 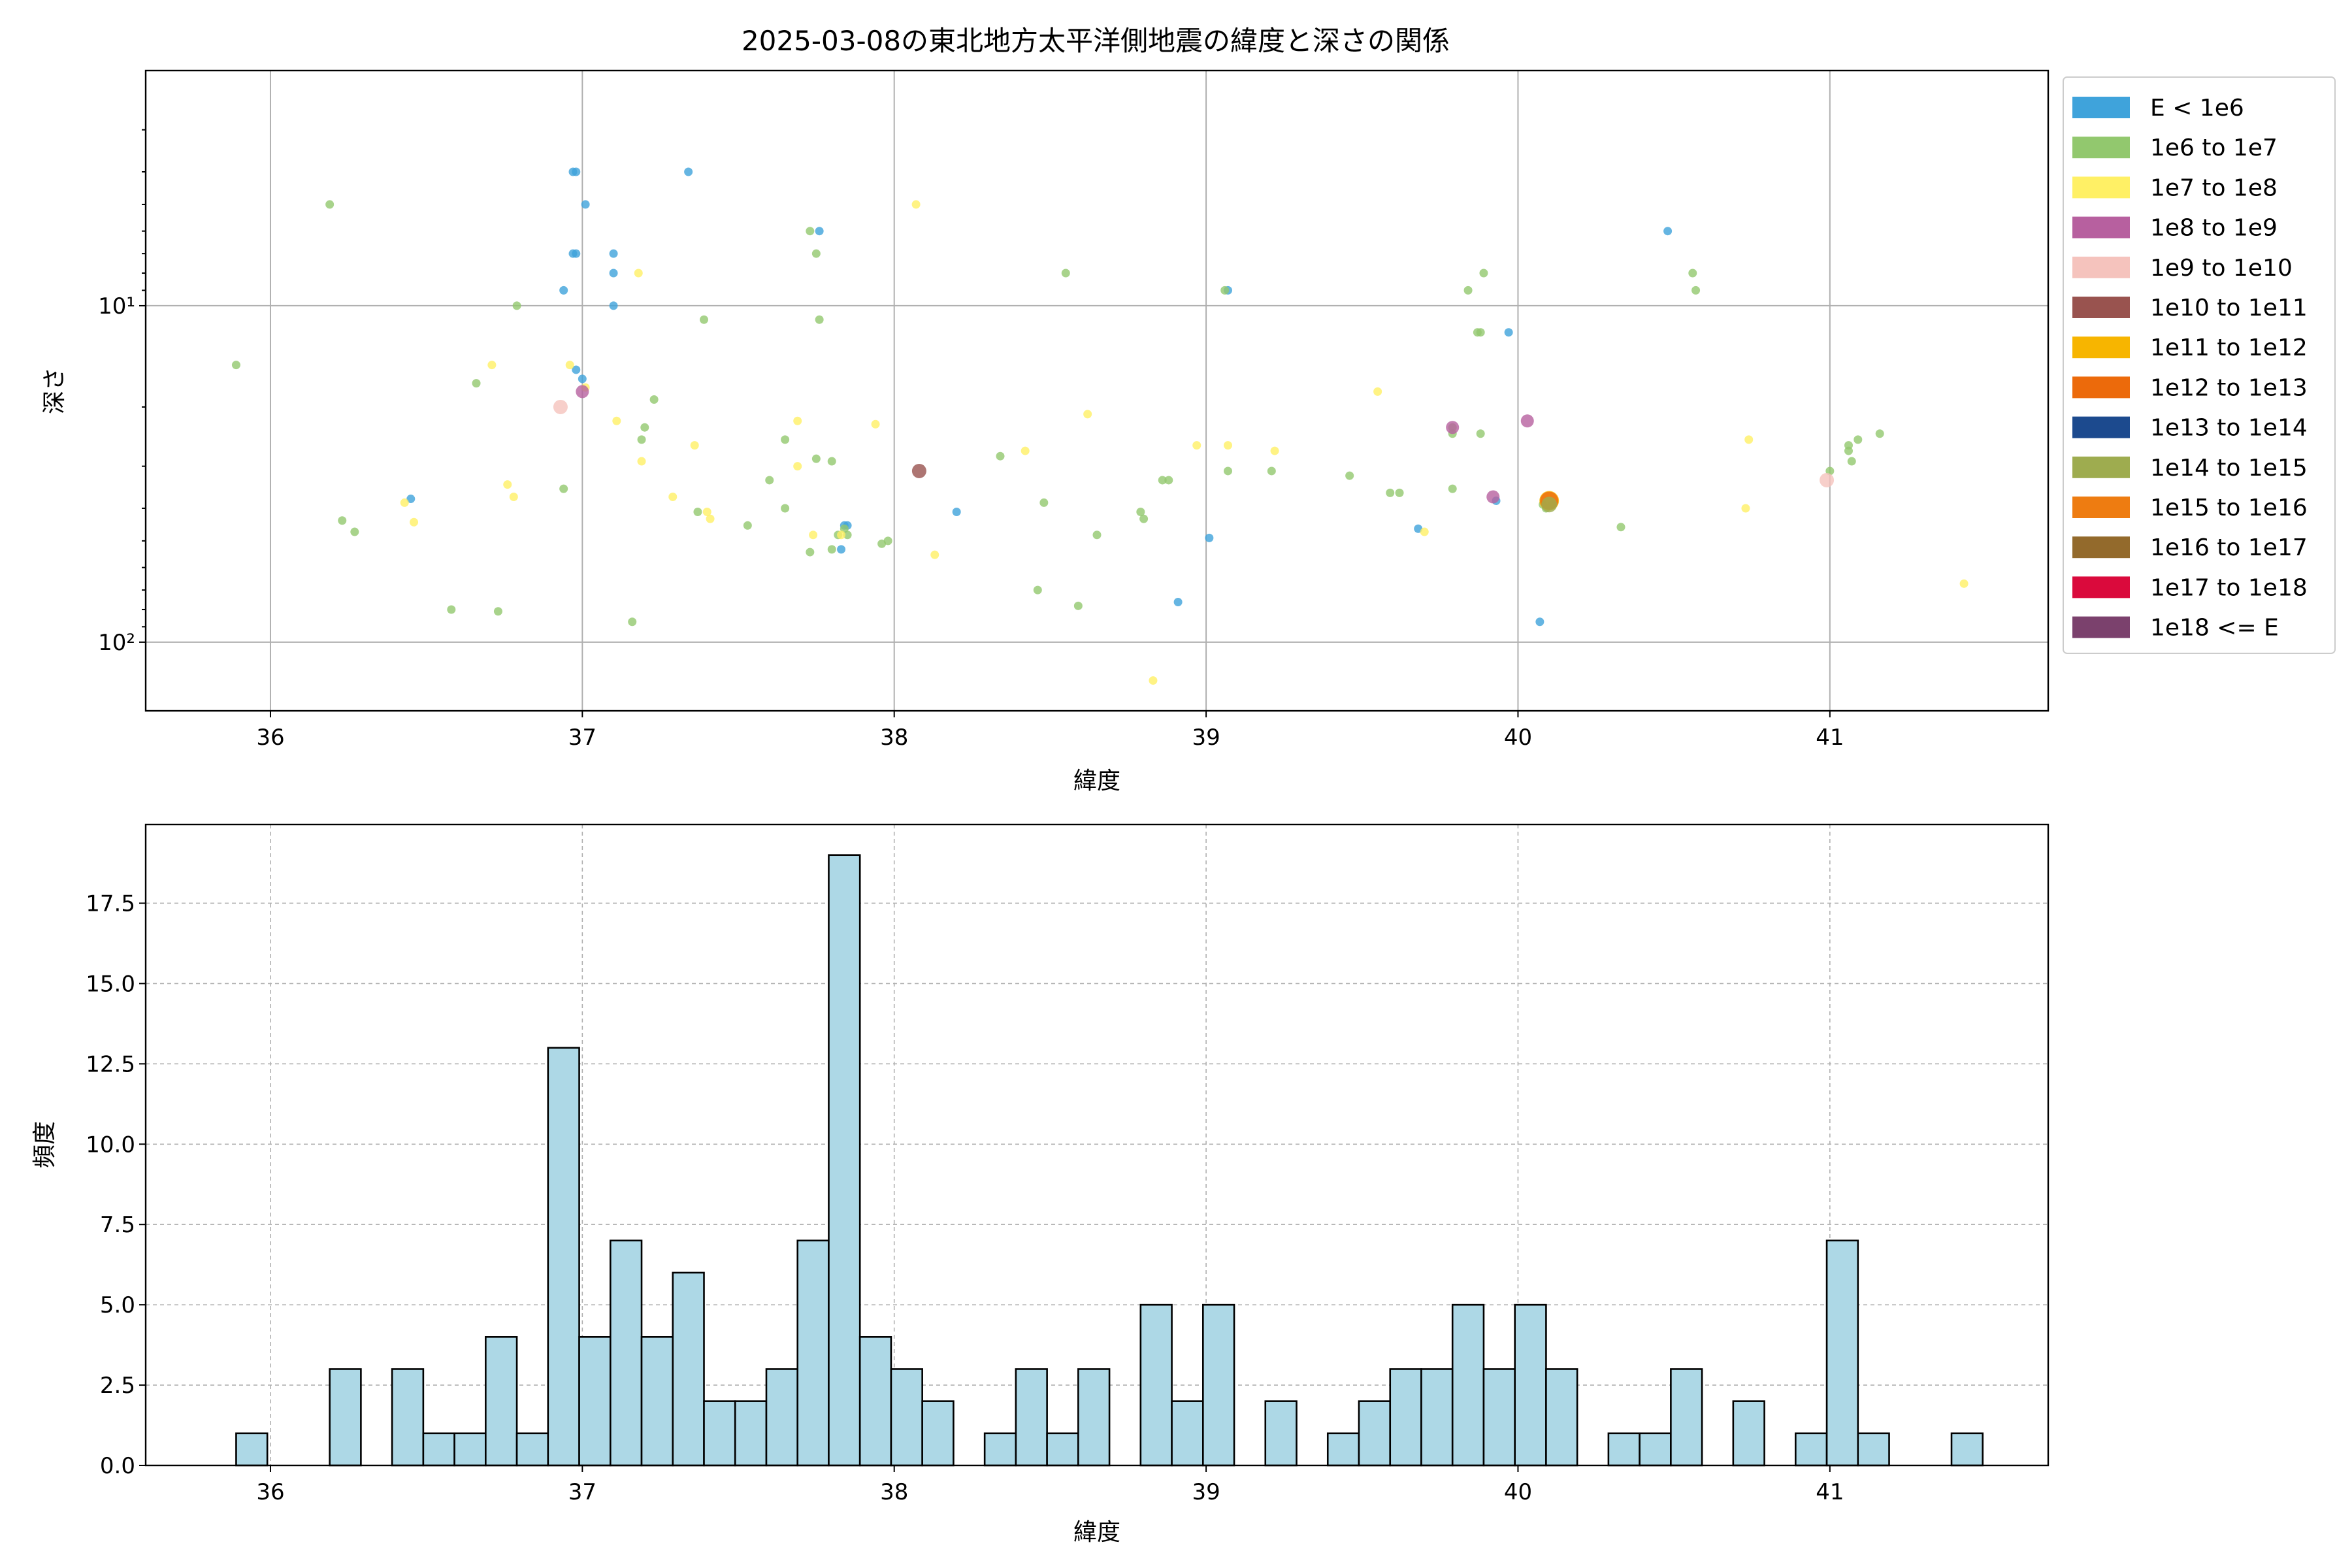 I want to click on legend-label: 1e13 to 1e14, so click(x=2229, y=428).